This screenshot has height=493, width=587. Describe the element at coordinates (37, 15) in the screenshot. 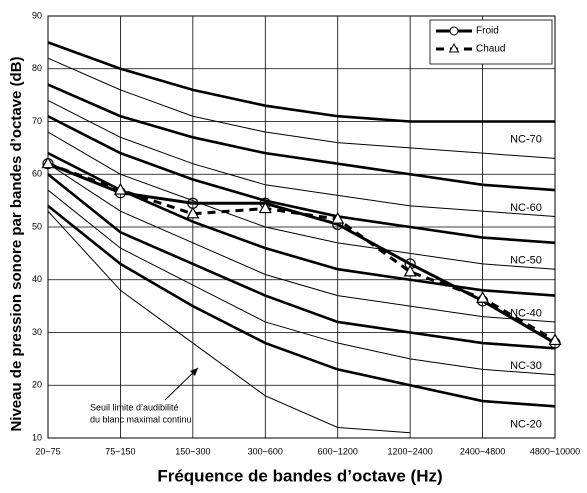

I see `y-tick-label: 90` at that location.